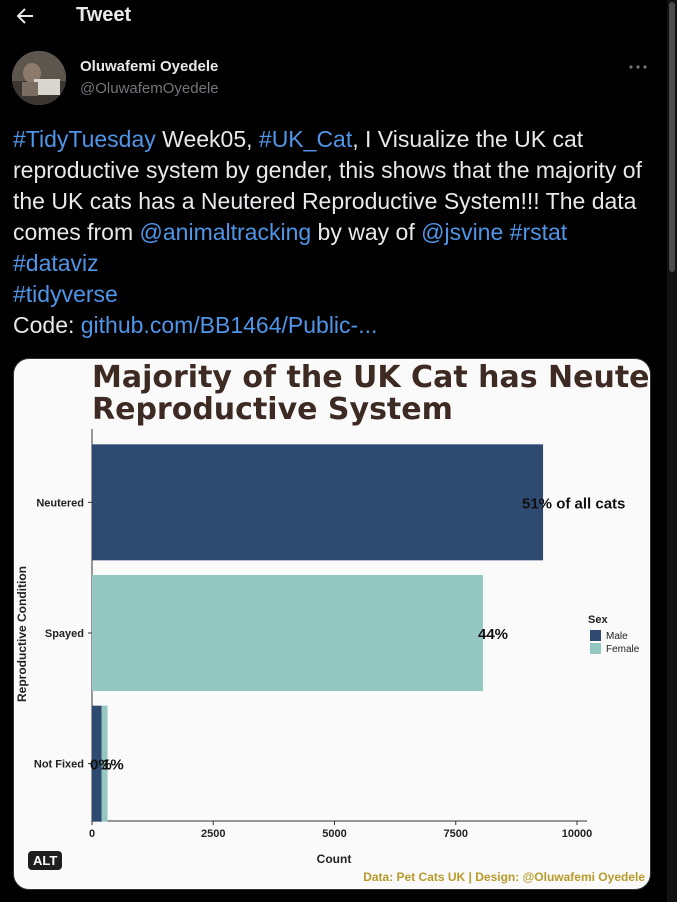  Describe the element at coordinates (672, 137) in the screenshot. I see `scrollbar-thumb` at that location.